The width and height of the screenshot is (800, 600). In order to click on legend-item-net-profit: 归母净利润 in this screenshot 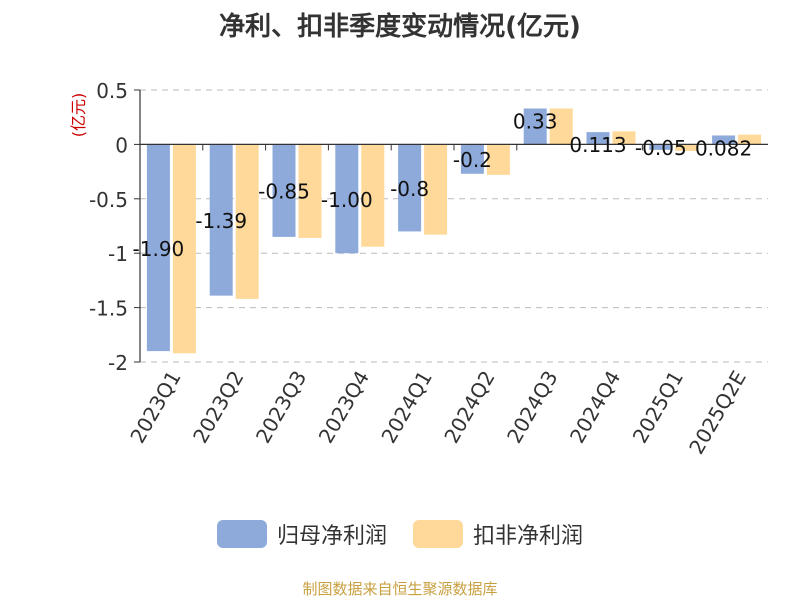, I will do `click(301, 534)`.